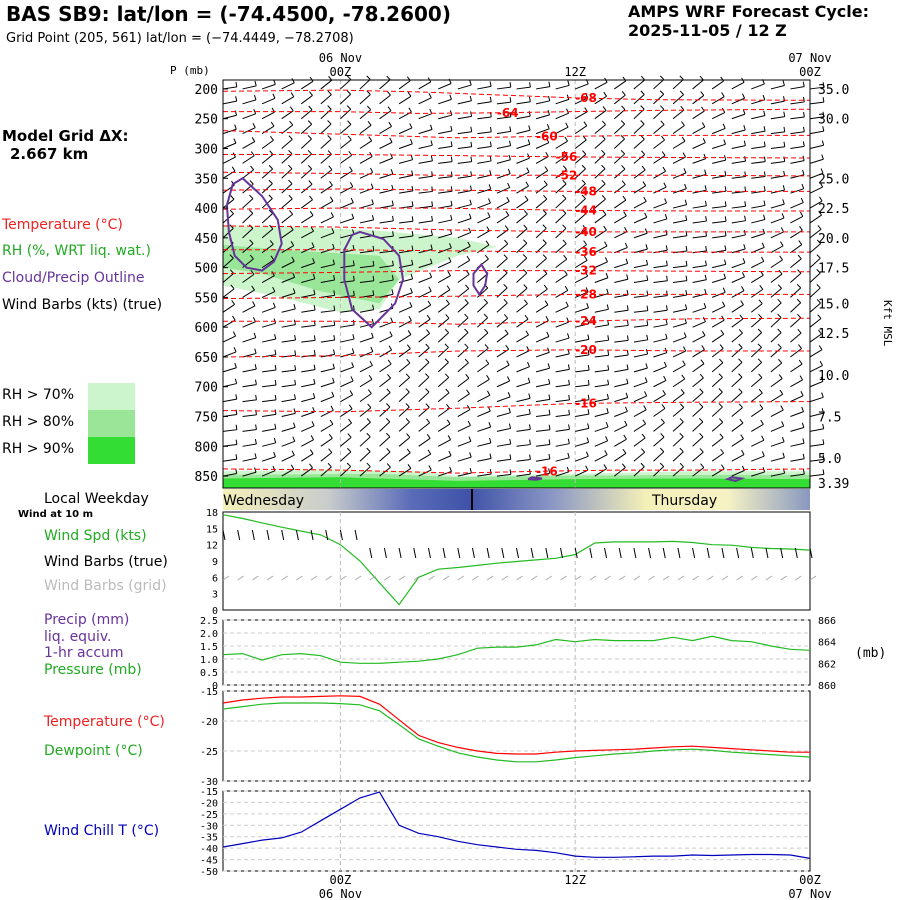 The height and width of the screenshot is (900, 900). I want to click on pressure-tick-label: 300, so click(206, 149).